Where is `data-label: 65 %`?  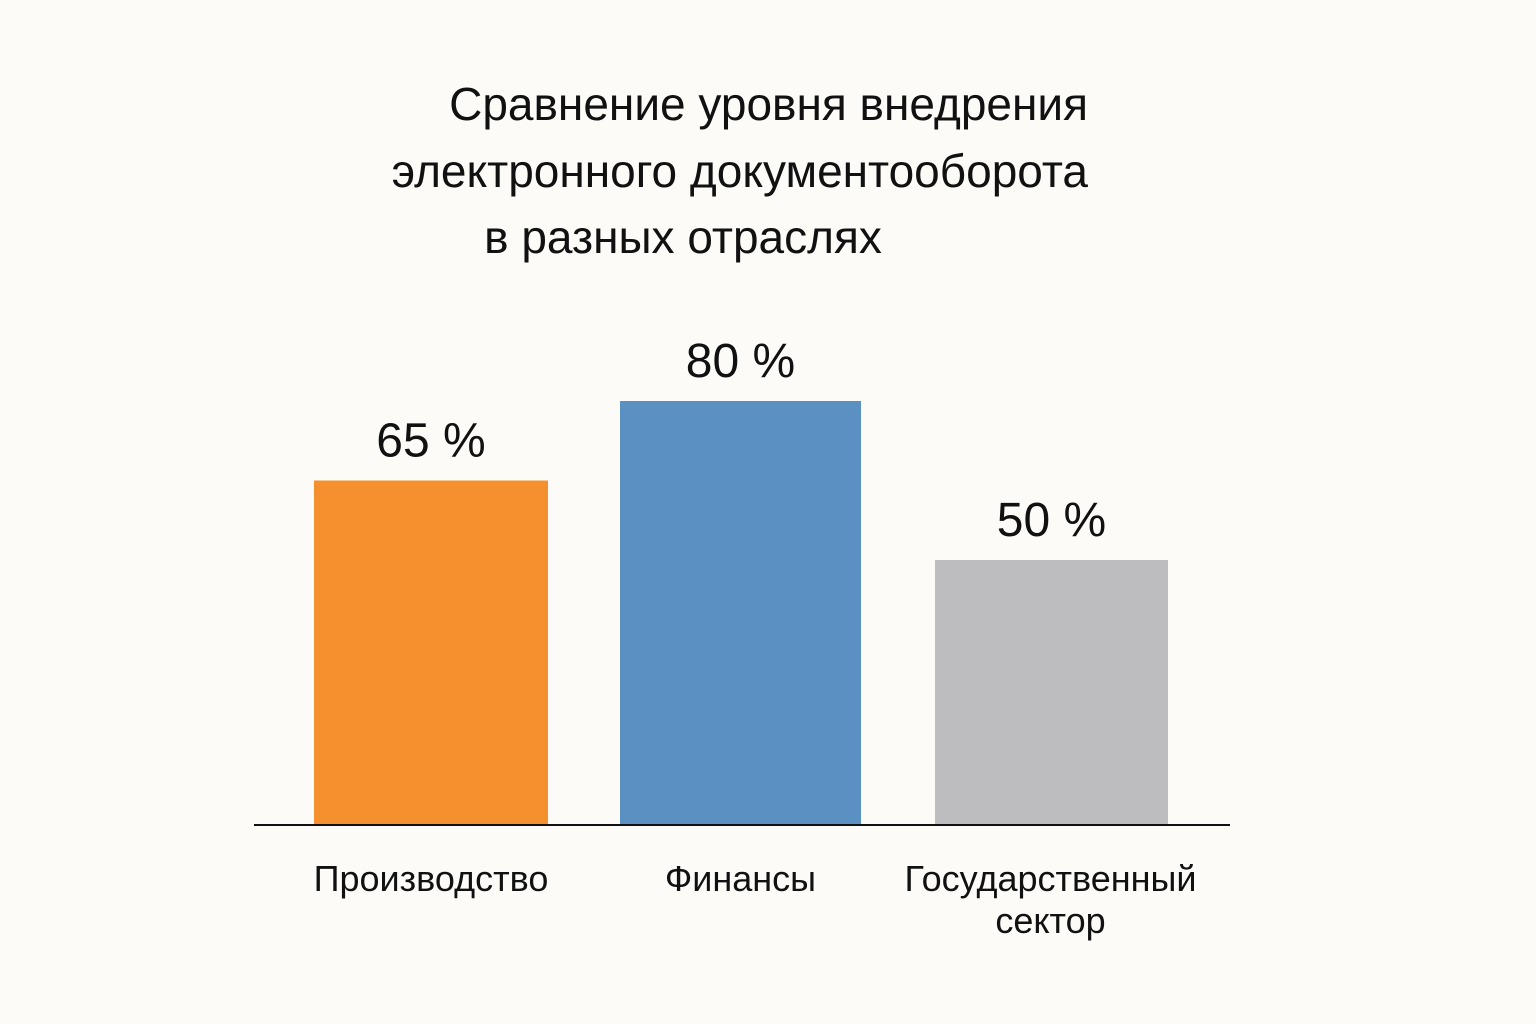 data-label: 65 % is located at coordinates (430, 441).